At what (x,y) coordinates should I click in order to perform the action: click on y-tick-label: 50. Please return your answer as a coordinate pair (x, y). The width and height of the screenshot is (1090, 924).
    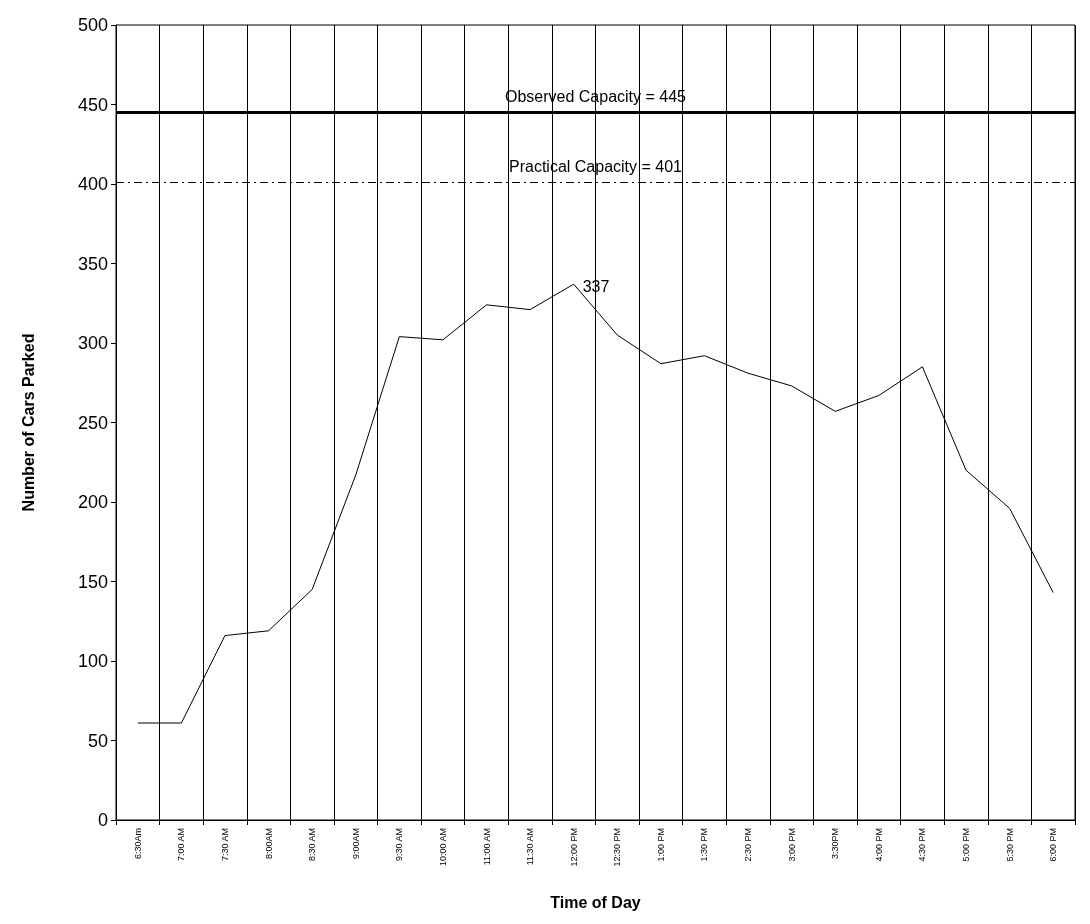
    Looking at the image, I should click on (97, 740).